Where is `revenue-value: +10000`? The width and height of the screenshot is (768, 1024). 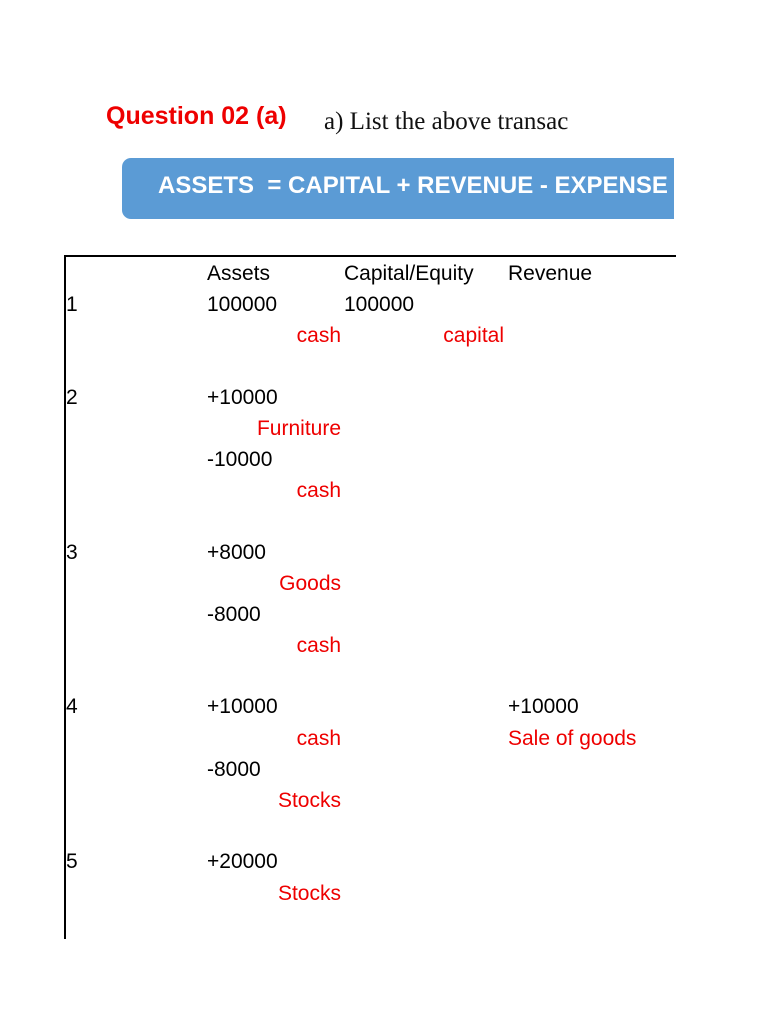 revenue-value: +10000 is located at coordinates (543, 706).